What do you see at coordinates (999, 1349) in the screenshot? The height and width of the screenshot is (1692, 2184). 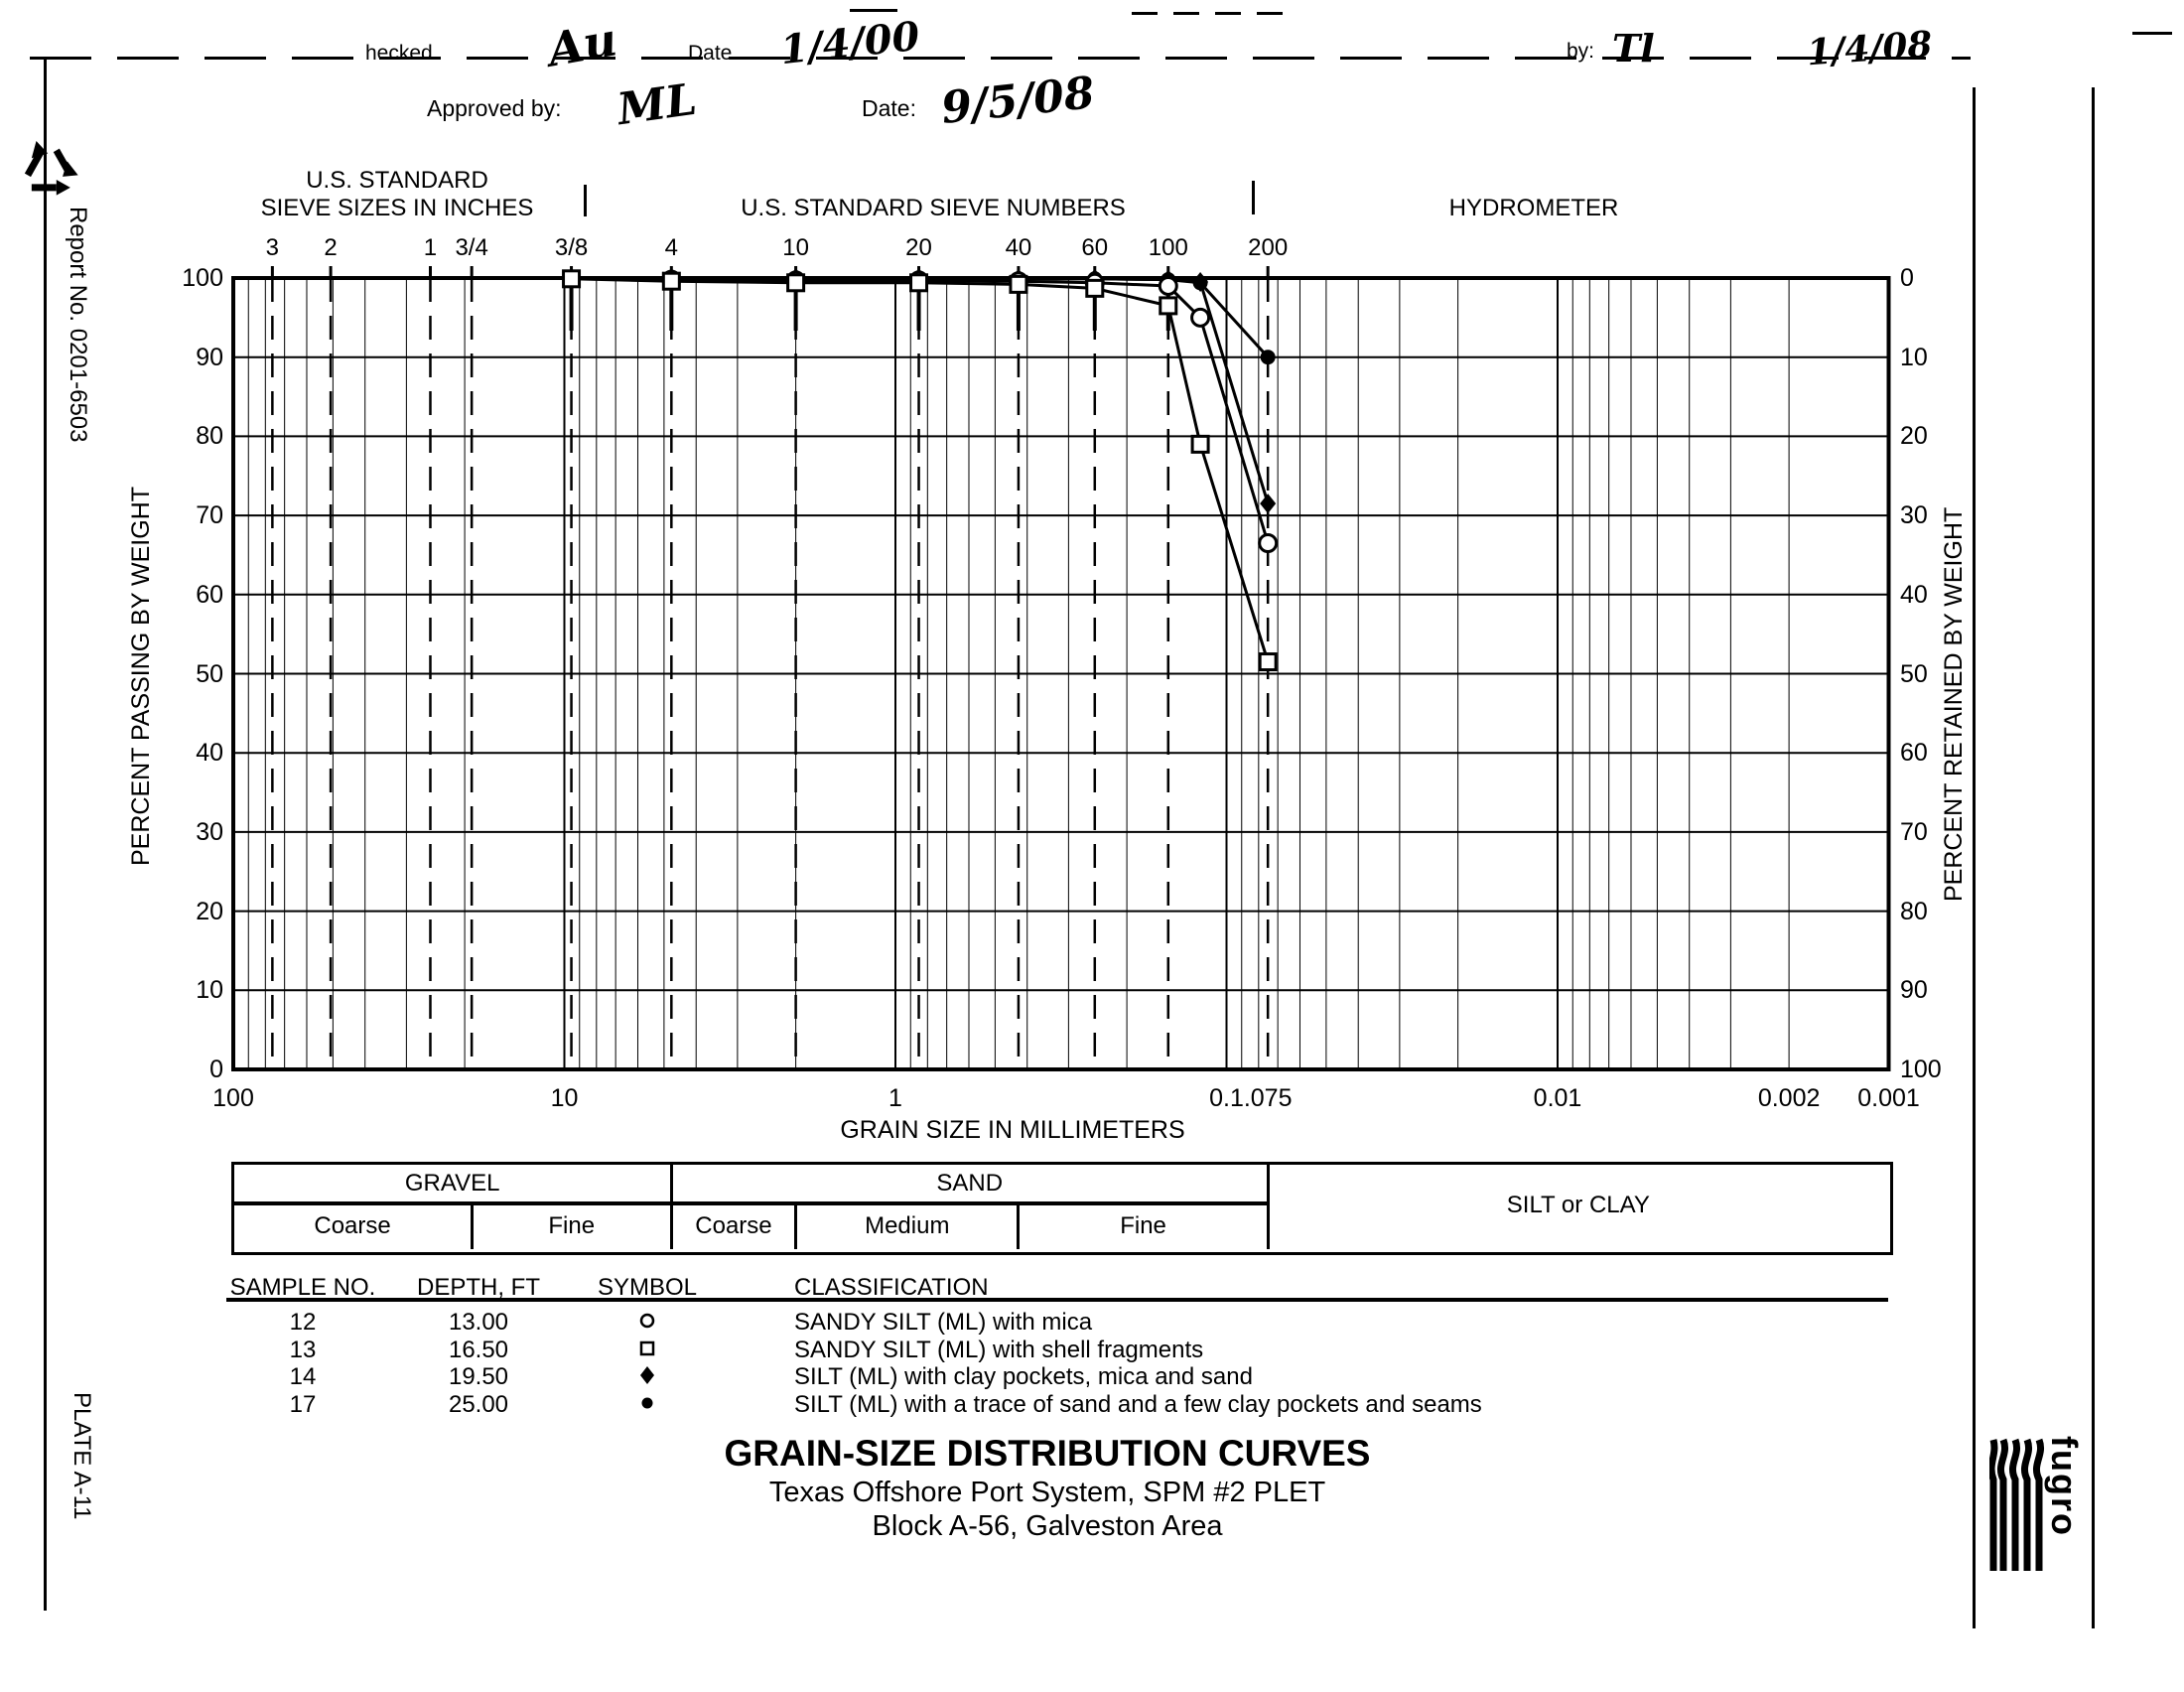 I see `sample-classification-13: SANDY SILT (ML) with shell fragments` at bounding box center [999, 1349].